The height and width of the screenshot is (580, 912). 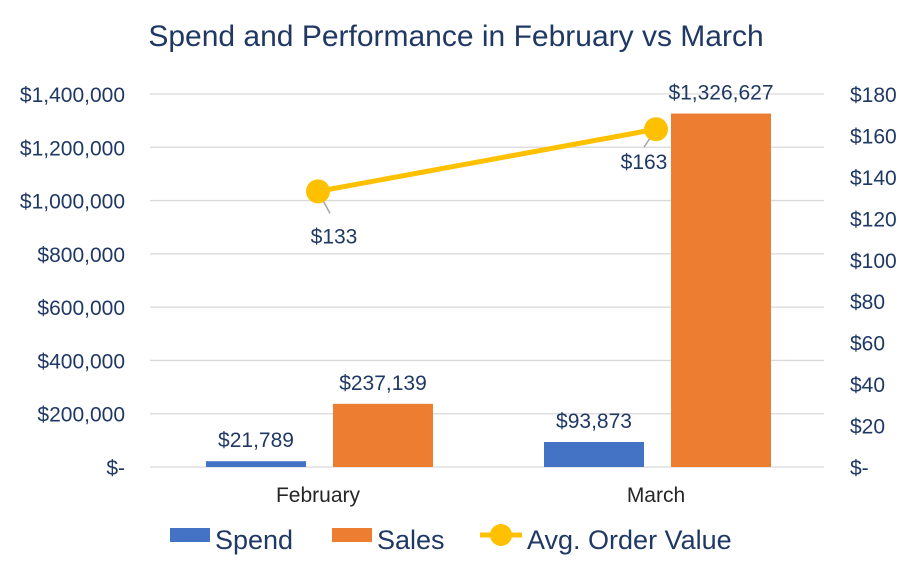 What do you see at coordinates (81, 361) in the screenshot?
I see `left-axis-tick-label: $400,000` at bounding box center [81, 361].